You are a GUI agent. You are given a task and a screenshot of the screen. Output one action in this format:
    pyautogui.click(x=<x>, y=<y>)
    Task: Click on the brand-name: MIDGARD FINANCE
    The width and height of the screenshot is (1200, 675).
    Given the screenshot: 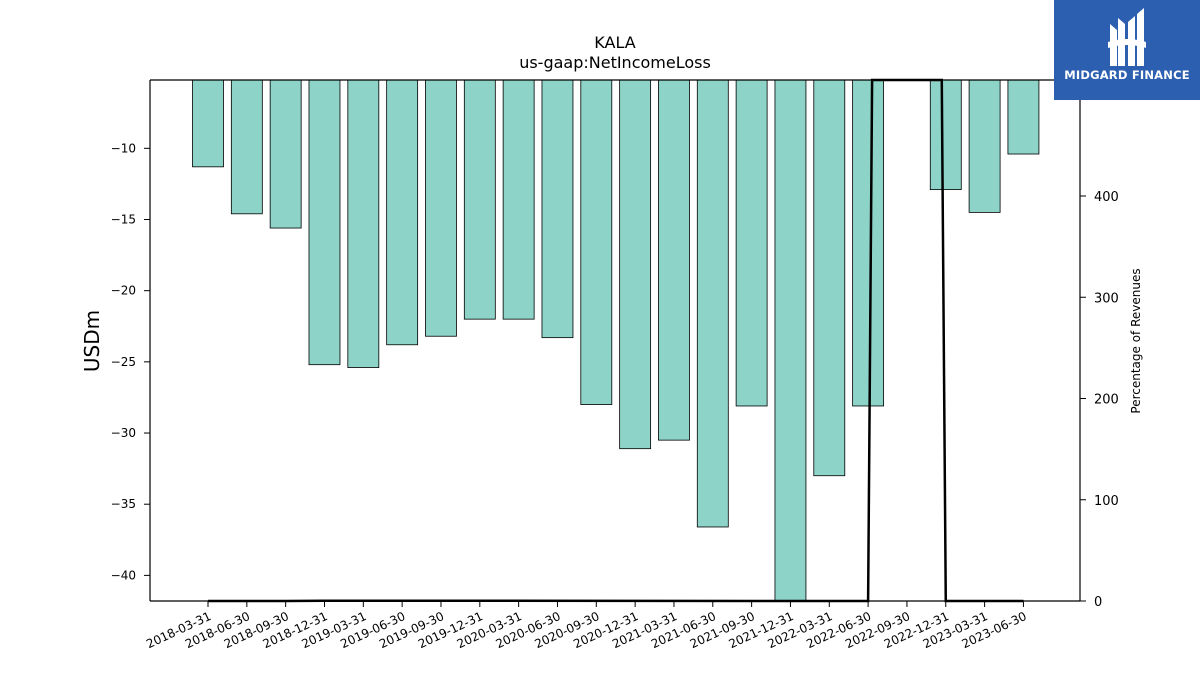 What is the action you would take?
    pyautogui.click(x=1127, y=75)
    